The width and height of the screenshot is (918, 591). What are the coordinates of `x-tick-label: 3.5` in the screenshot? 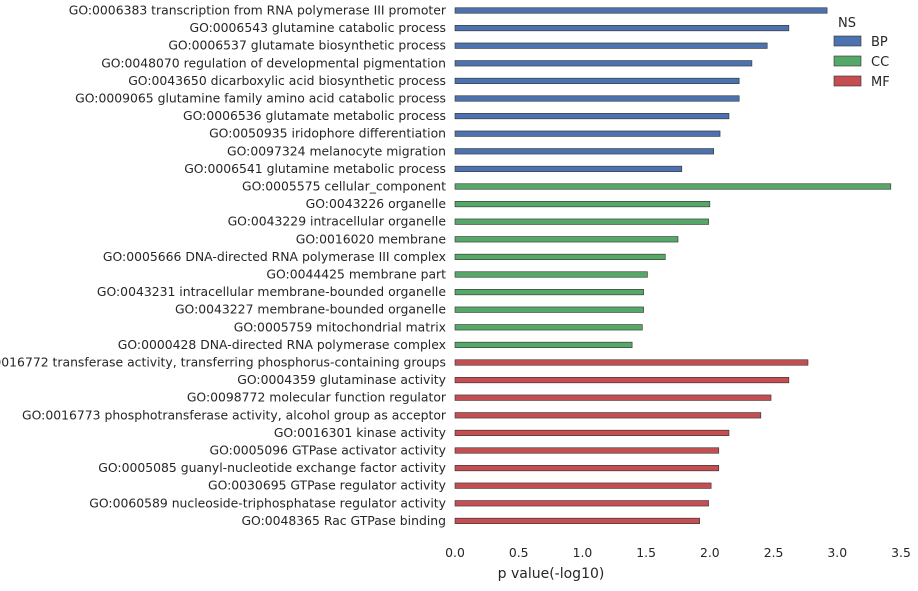 It's located at (901, 552).